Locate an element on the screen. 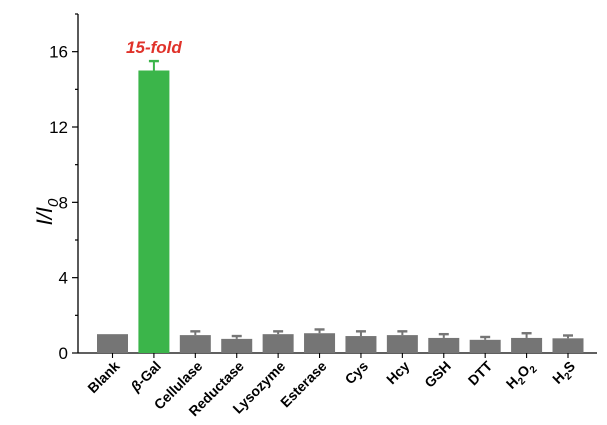  bar-lysozyme is located at coordinates (278, 343).